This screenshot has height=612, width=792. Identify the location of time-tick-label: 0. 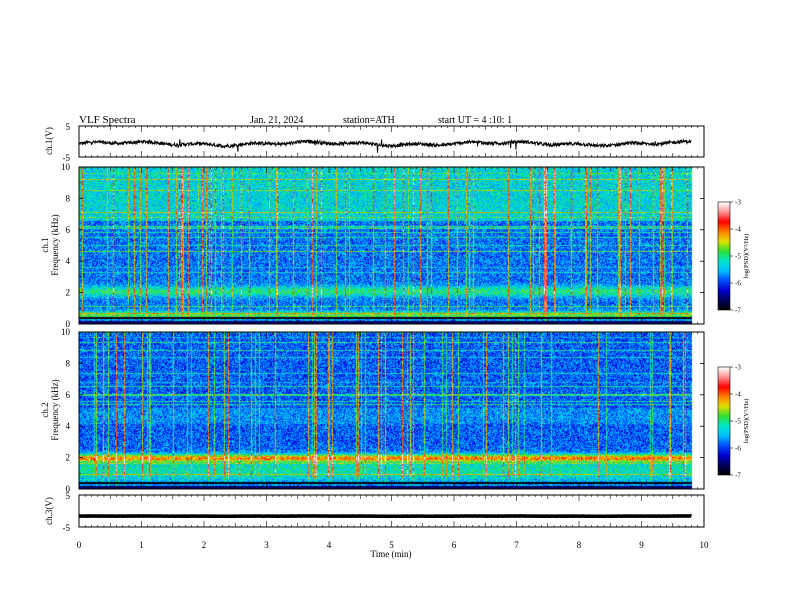
(79, 545).